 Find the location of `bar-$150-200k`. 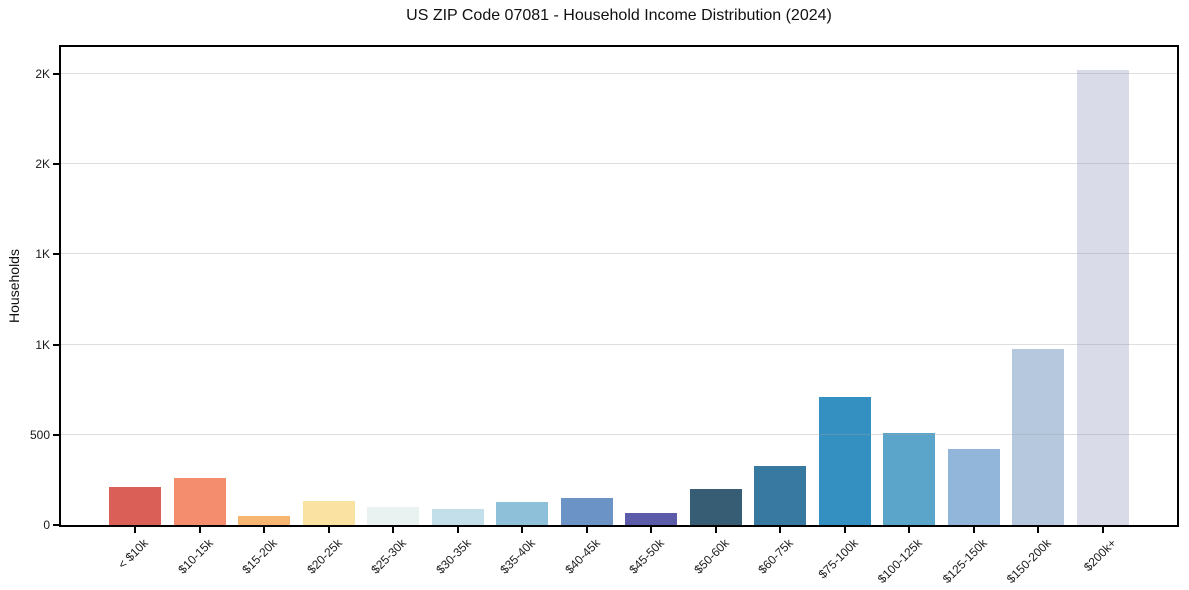

bar-$150-200k is located at coordinates (1038, 437).